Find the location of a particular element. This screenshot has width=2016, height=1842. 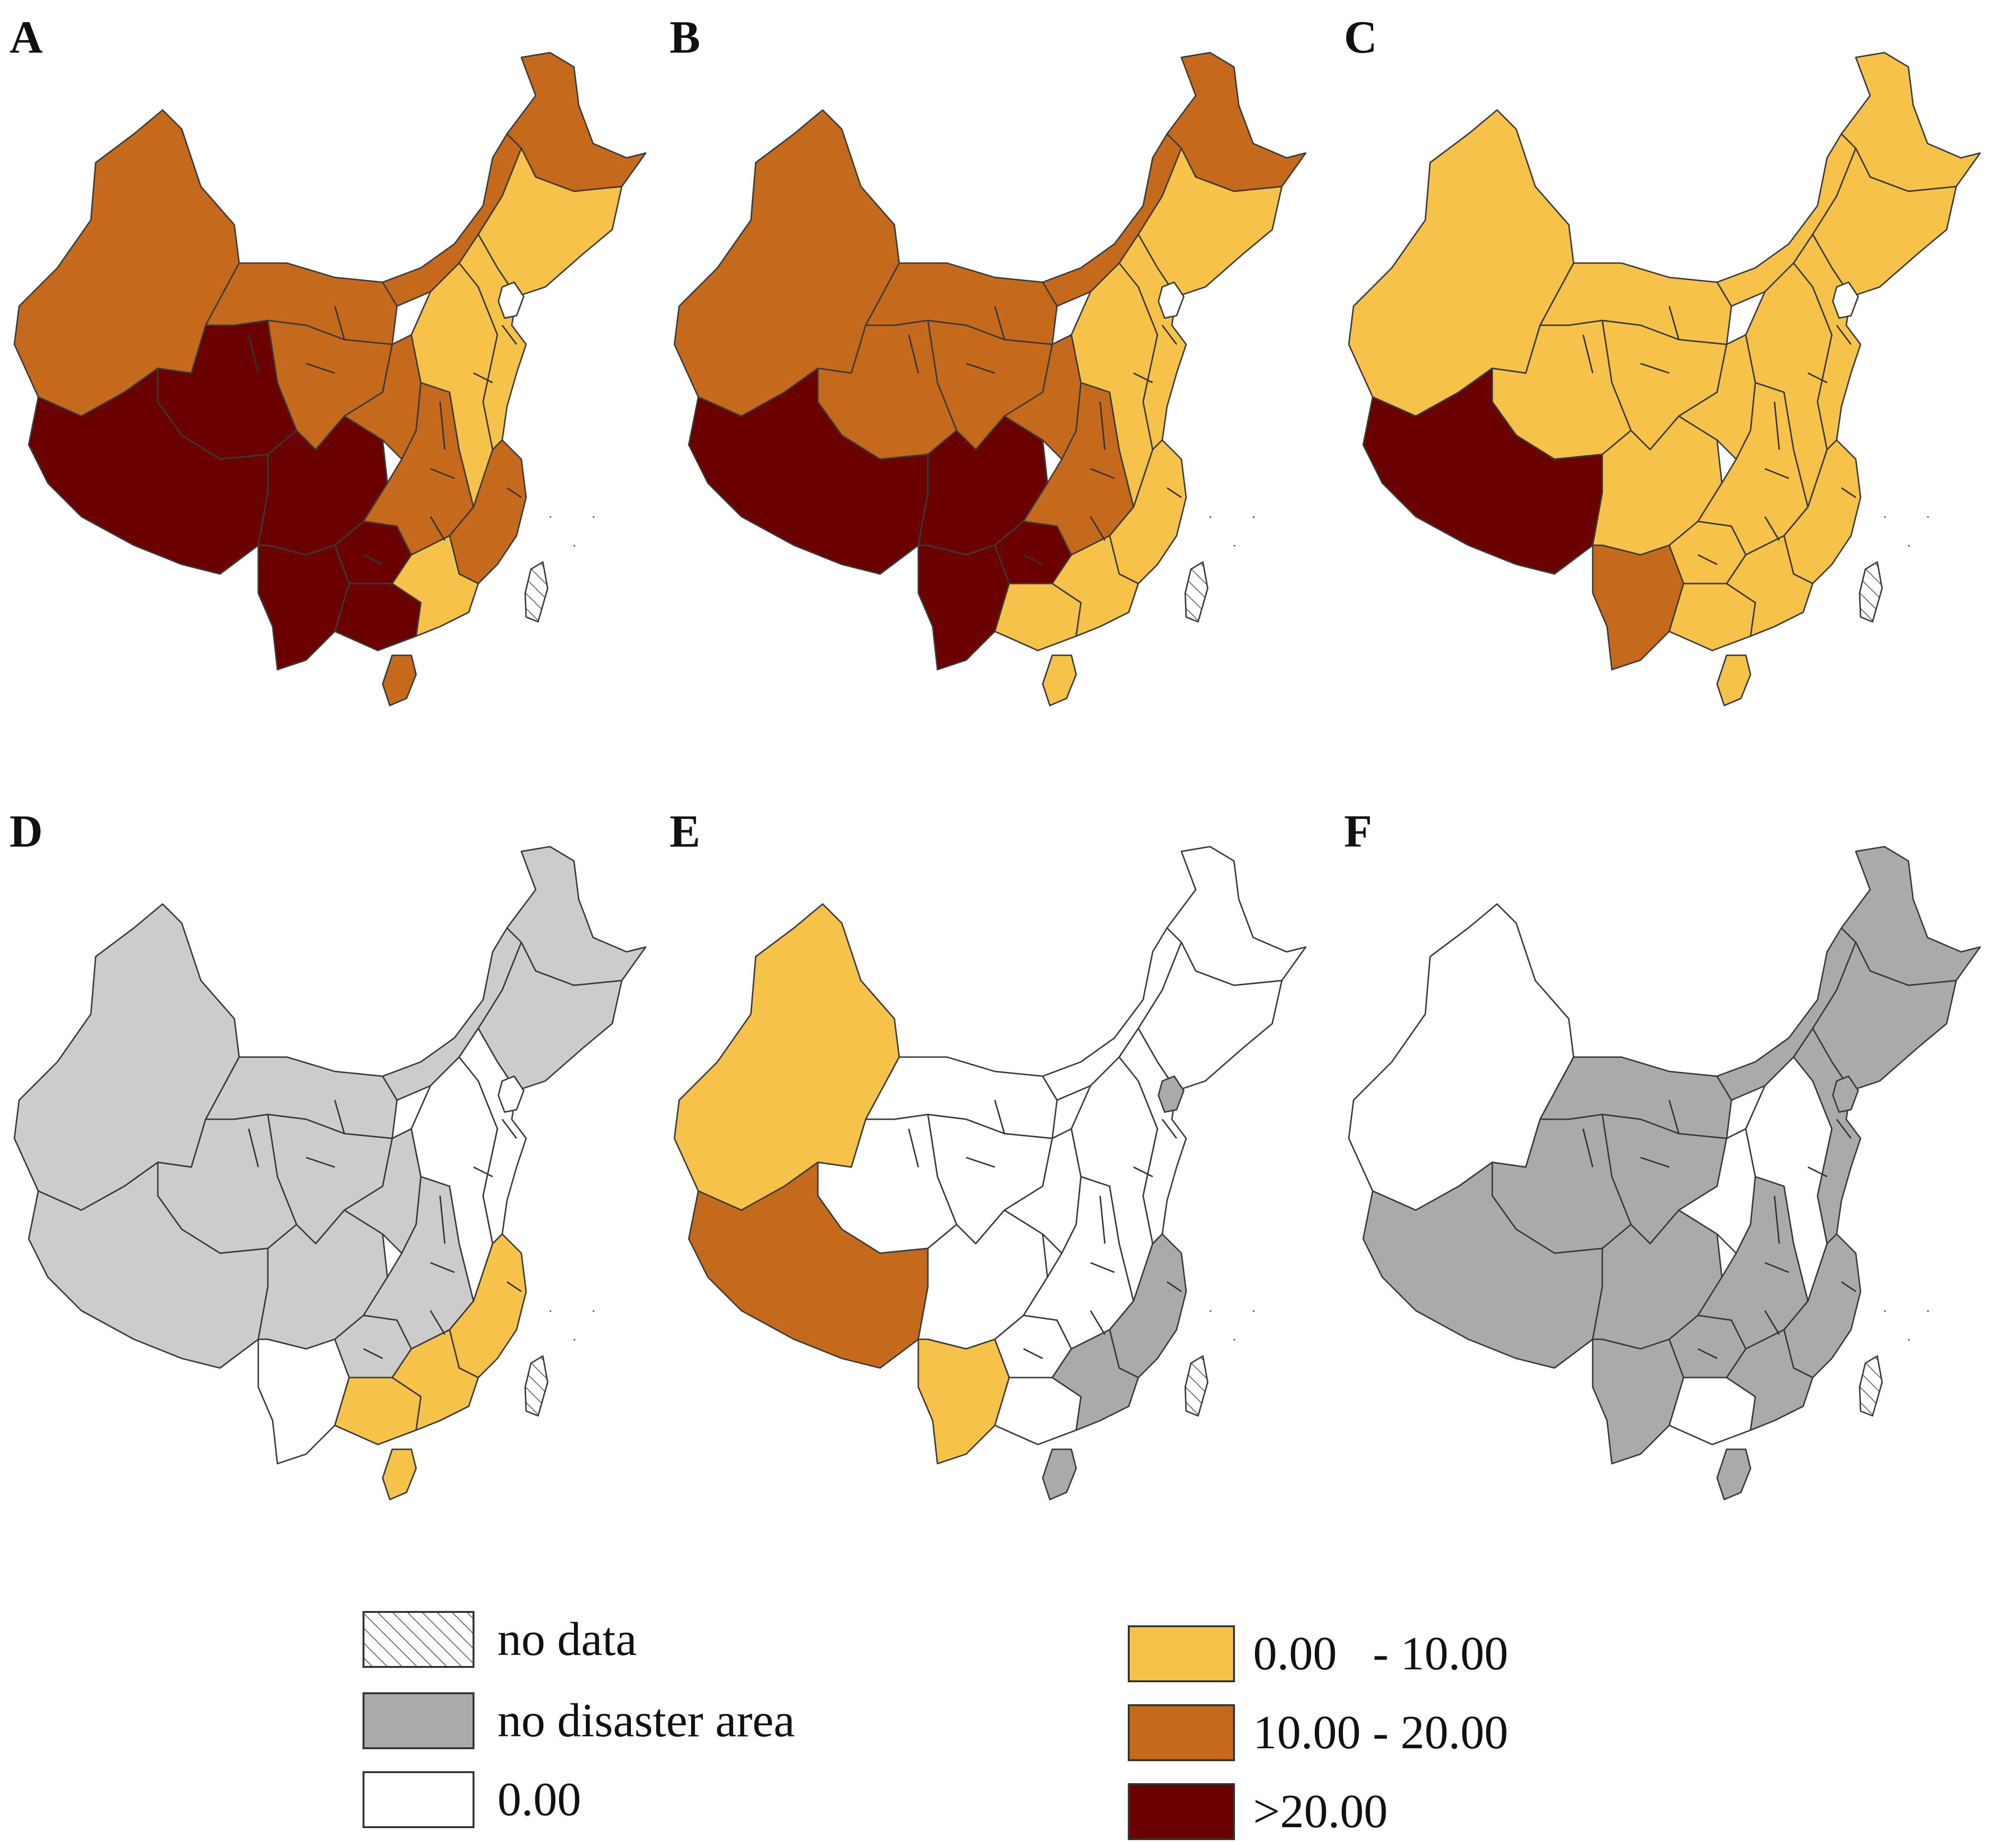

panel-a: A is located at coordinates (328, 358).